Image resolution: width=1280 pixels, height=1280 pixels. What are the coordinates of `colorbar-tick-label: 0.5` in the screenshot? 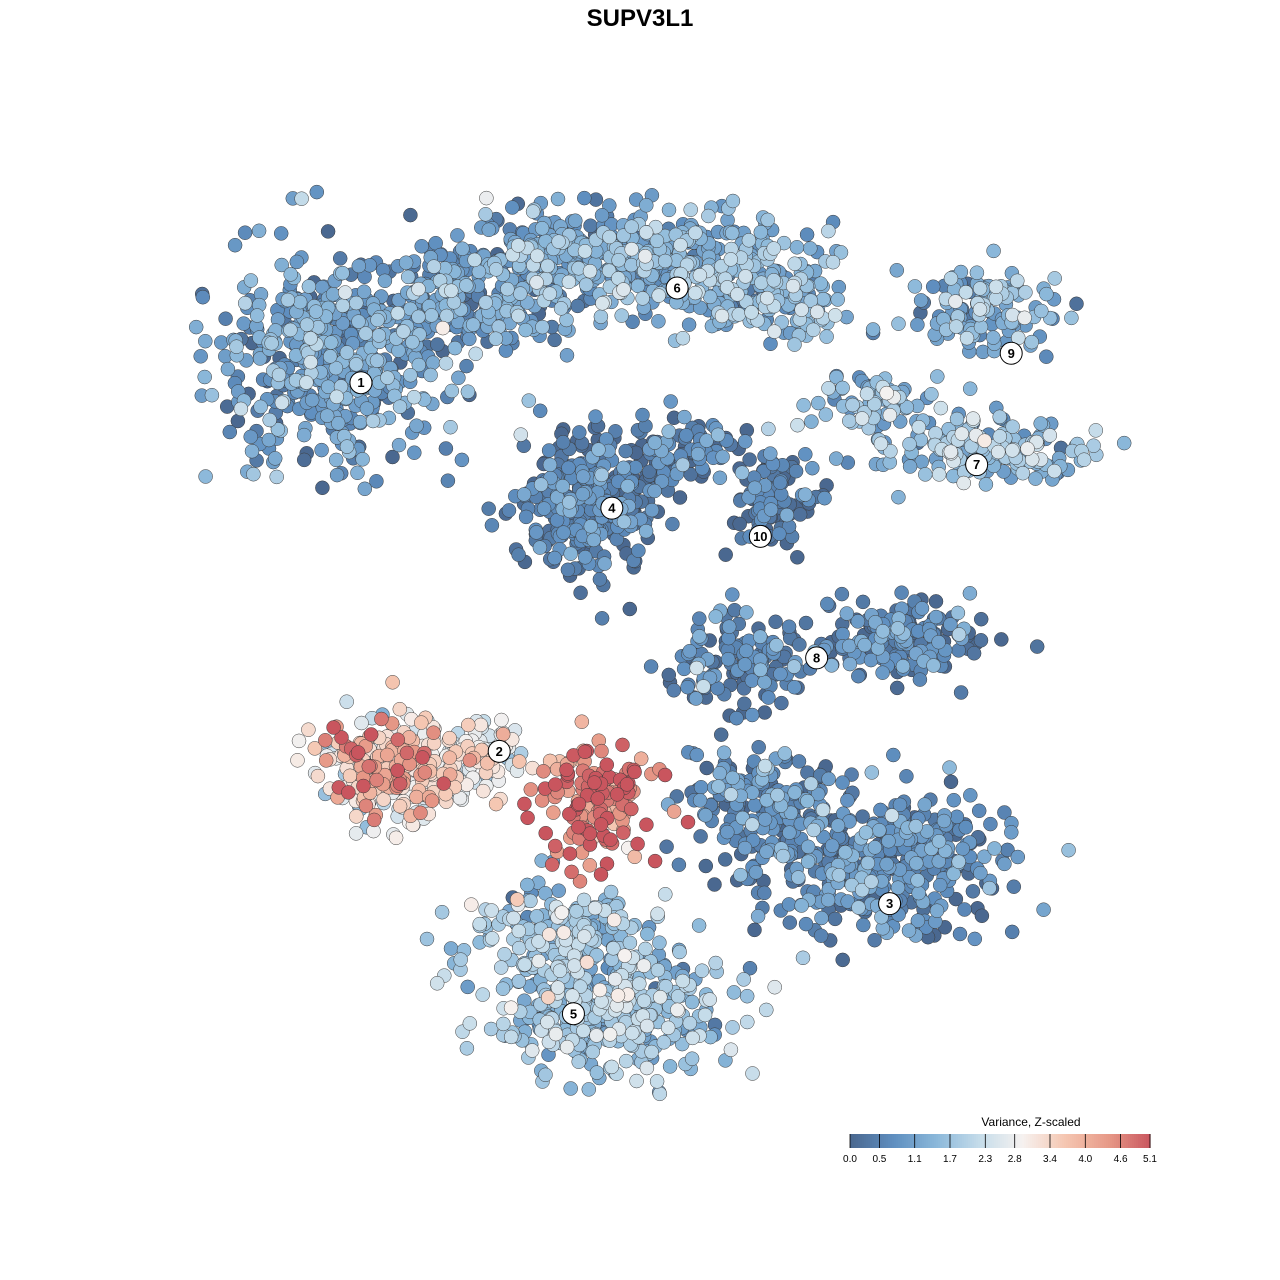 It's located at (879, 1159).